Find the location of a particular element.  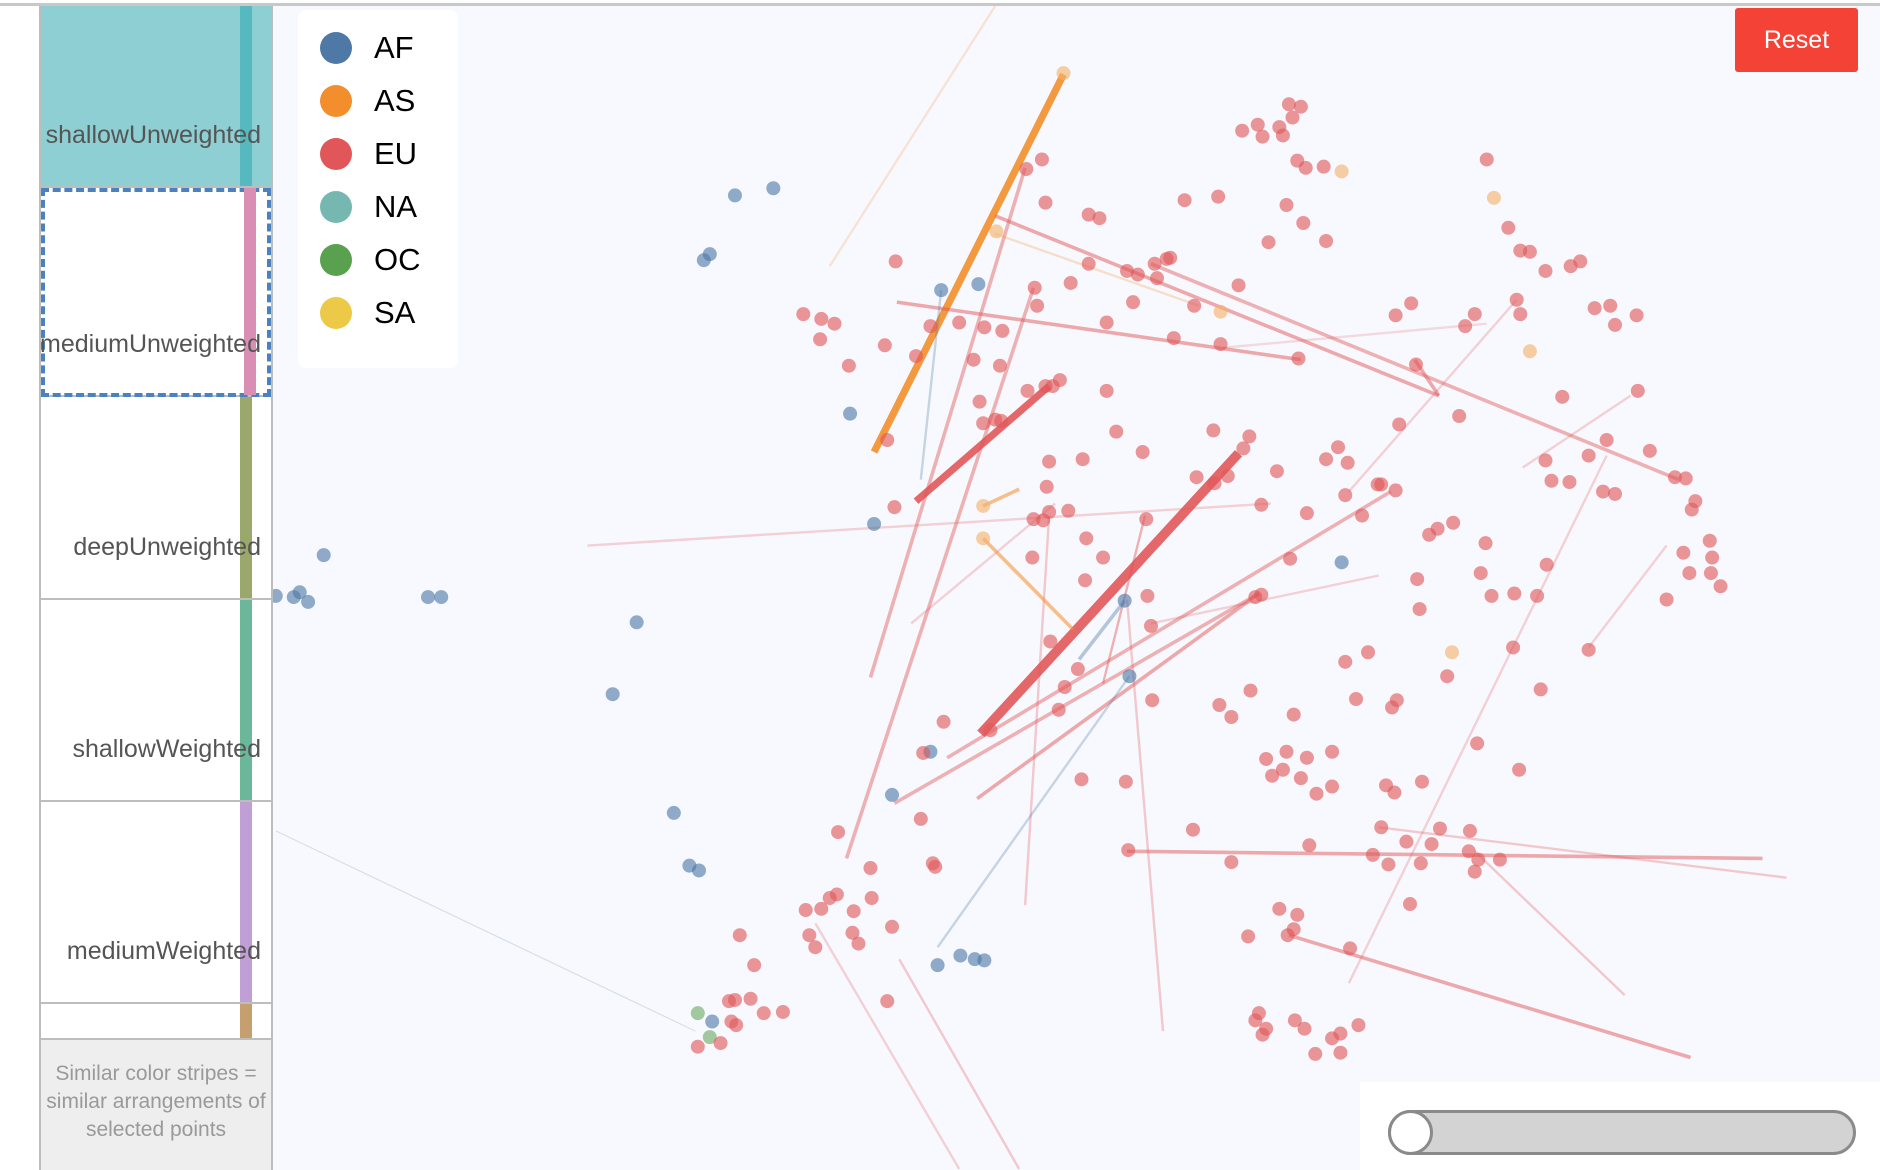

arrangement-panel is located at coordinates (156, 1022).